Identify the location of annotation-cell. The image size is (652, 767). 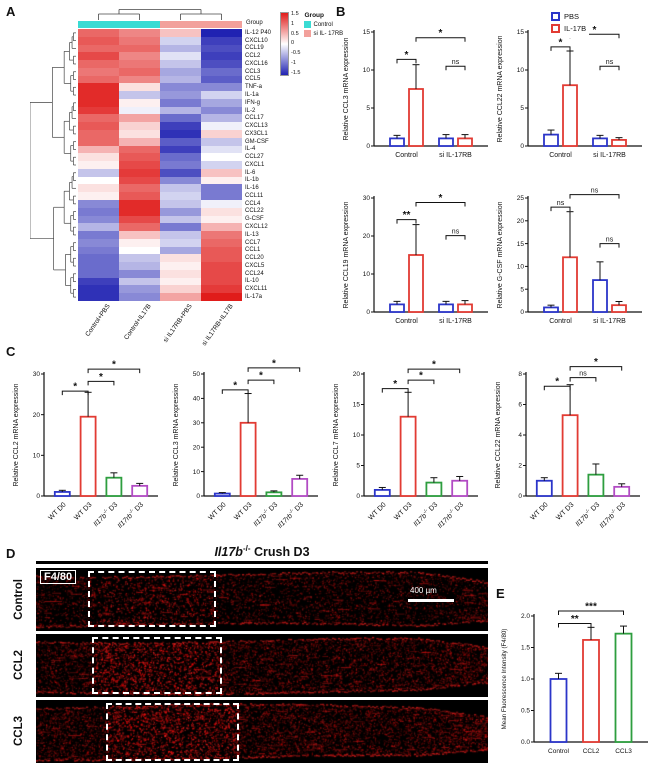
(180, 24).